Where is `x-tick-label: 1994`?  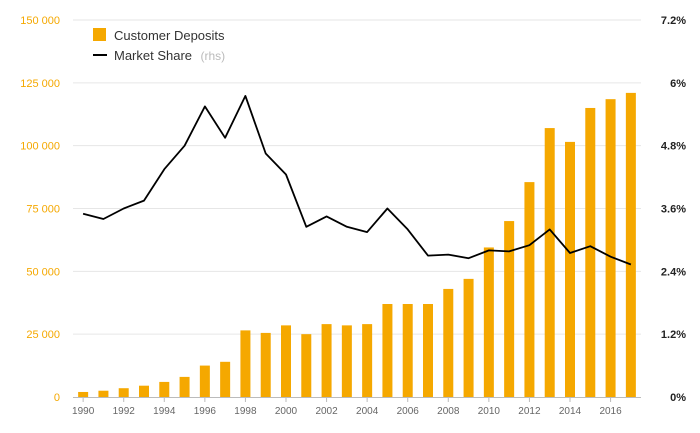
x-tick-label: 1994 is located at coordinates (164, 411).